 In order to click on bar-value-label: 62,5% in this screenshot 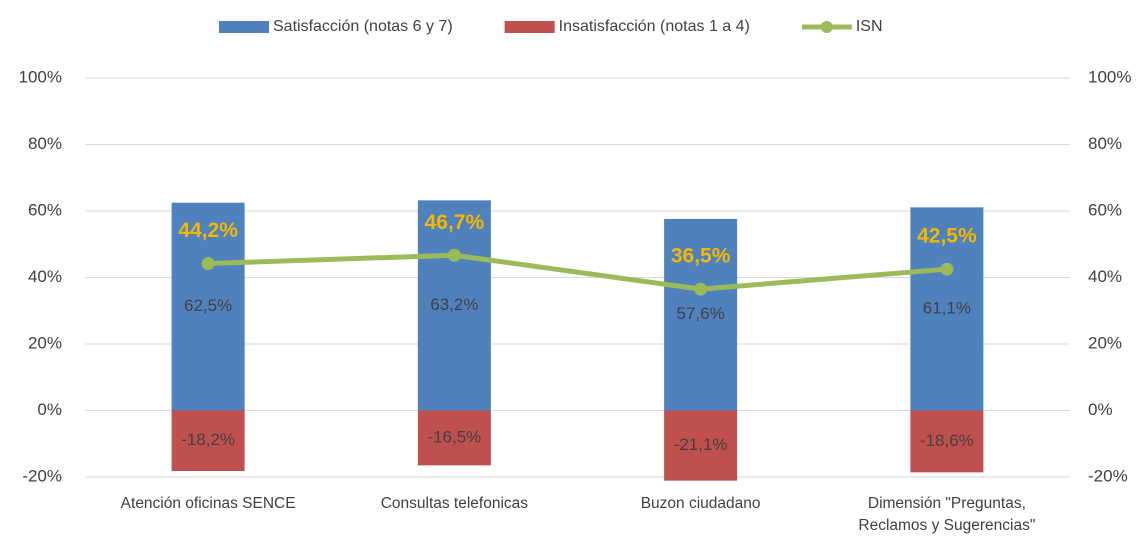, I will do `click(208, 305)`.